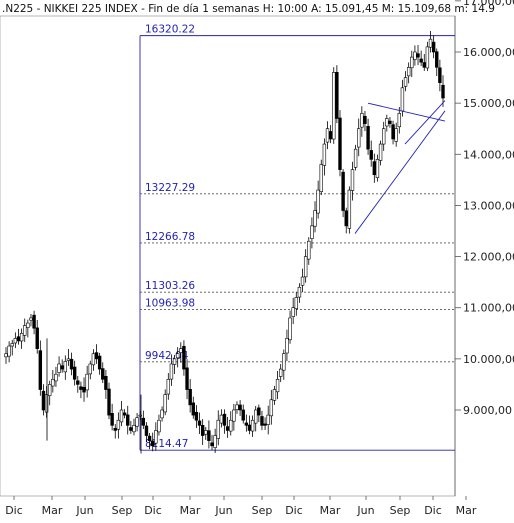  What do you see at coordinates (406, 112) in the screenshot?
I see `trendline-upper` at bounding box center [406, 112].